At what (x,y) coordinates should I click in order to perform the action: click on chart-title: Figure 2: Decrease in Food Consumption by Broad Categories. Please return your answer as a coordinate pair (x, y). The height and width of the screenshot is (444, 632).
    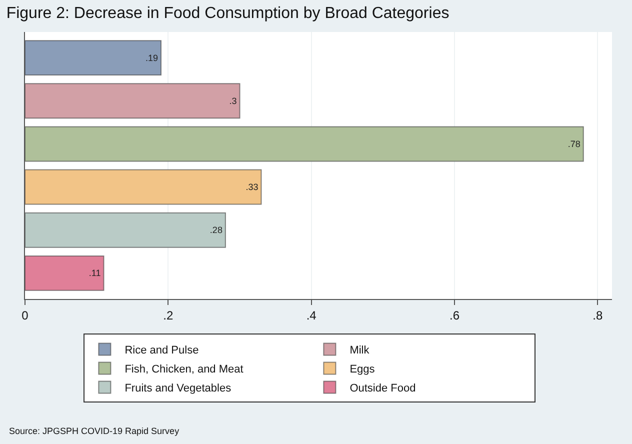
    Looking at the image, I should click on (228, 13).